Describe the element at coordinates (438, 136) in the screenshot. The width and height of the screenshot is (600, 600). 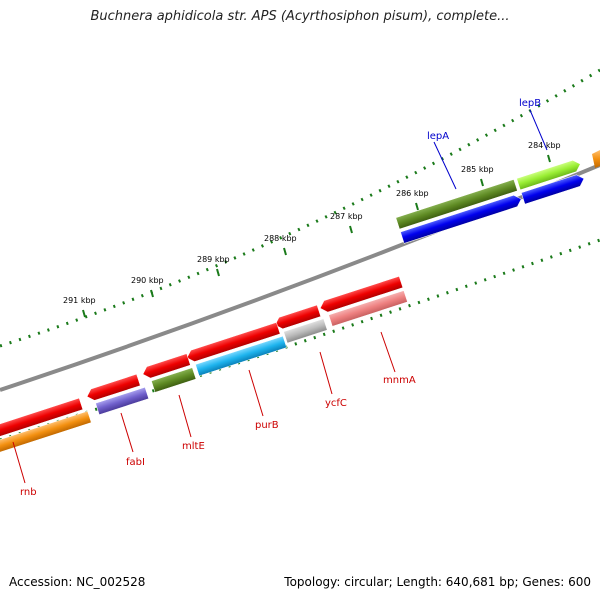
I see `gene-label-lepA: lepA` at that location.